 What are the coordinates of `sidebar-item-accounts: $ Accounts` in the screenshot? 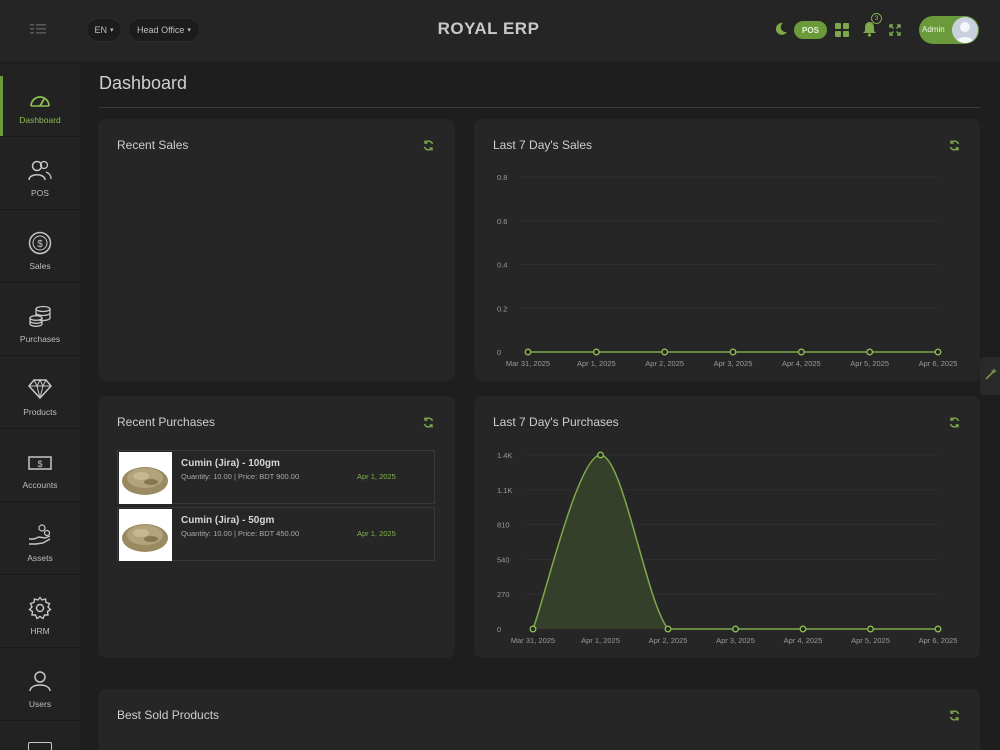 It's located at (40, 465).